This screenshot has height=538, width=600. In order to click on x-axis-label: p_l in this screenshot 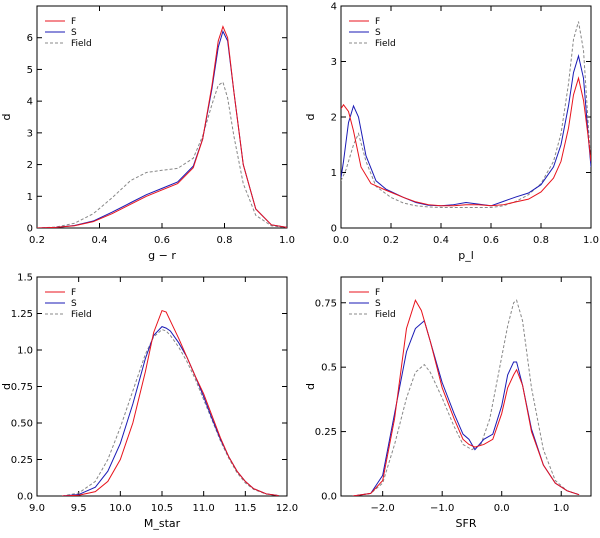, I will do `click(466, 255)`.